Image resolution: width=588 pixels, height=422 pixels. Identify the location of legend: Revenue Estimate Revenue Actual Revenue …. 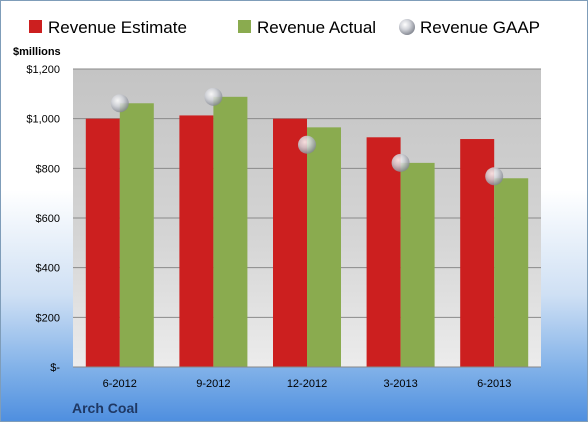
(284, 27).